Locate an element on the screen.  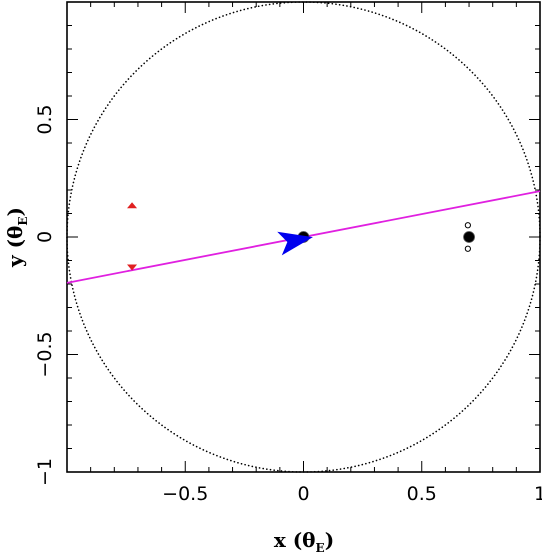
y-axis-label: y (θE) is located at coordinates (16, 237).